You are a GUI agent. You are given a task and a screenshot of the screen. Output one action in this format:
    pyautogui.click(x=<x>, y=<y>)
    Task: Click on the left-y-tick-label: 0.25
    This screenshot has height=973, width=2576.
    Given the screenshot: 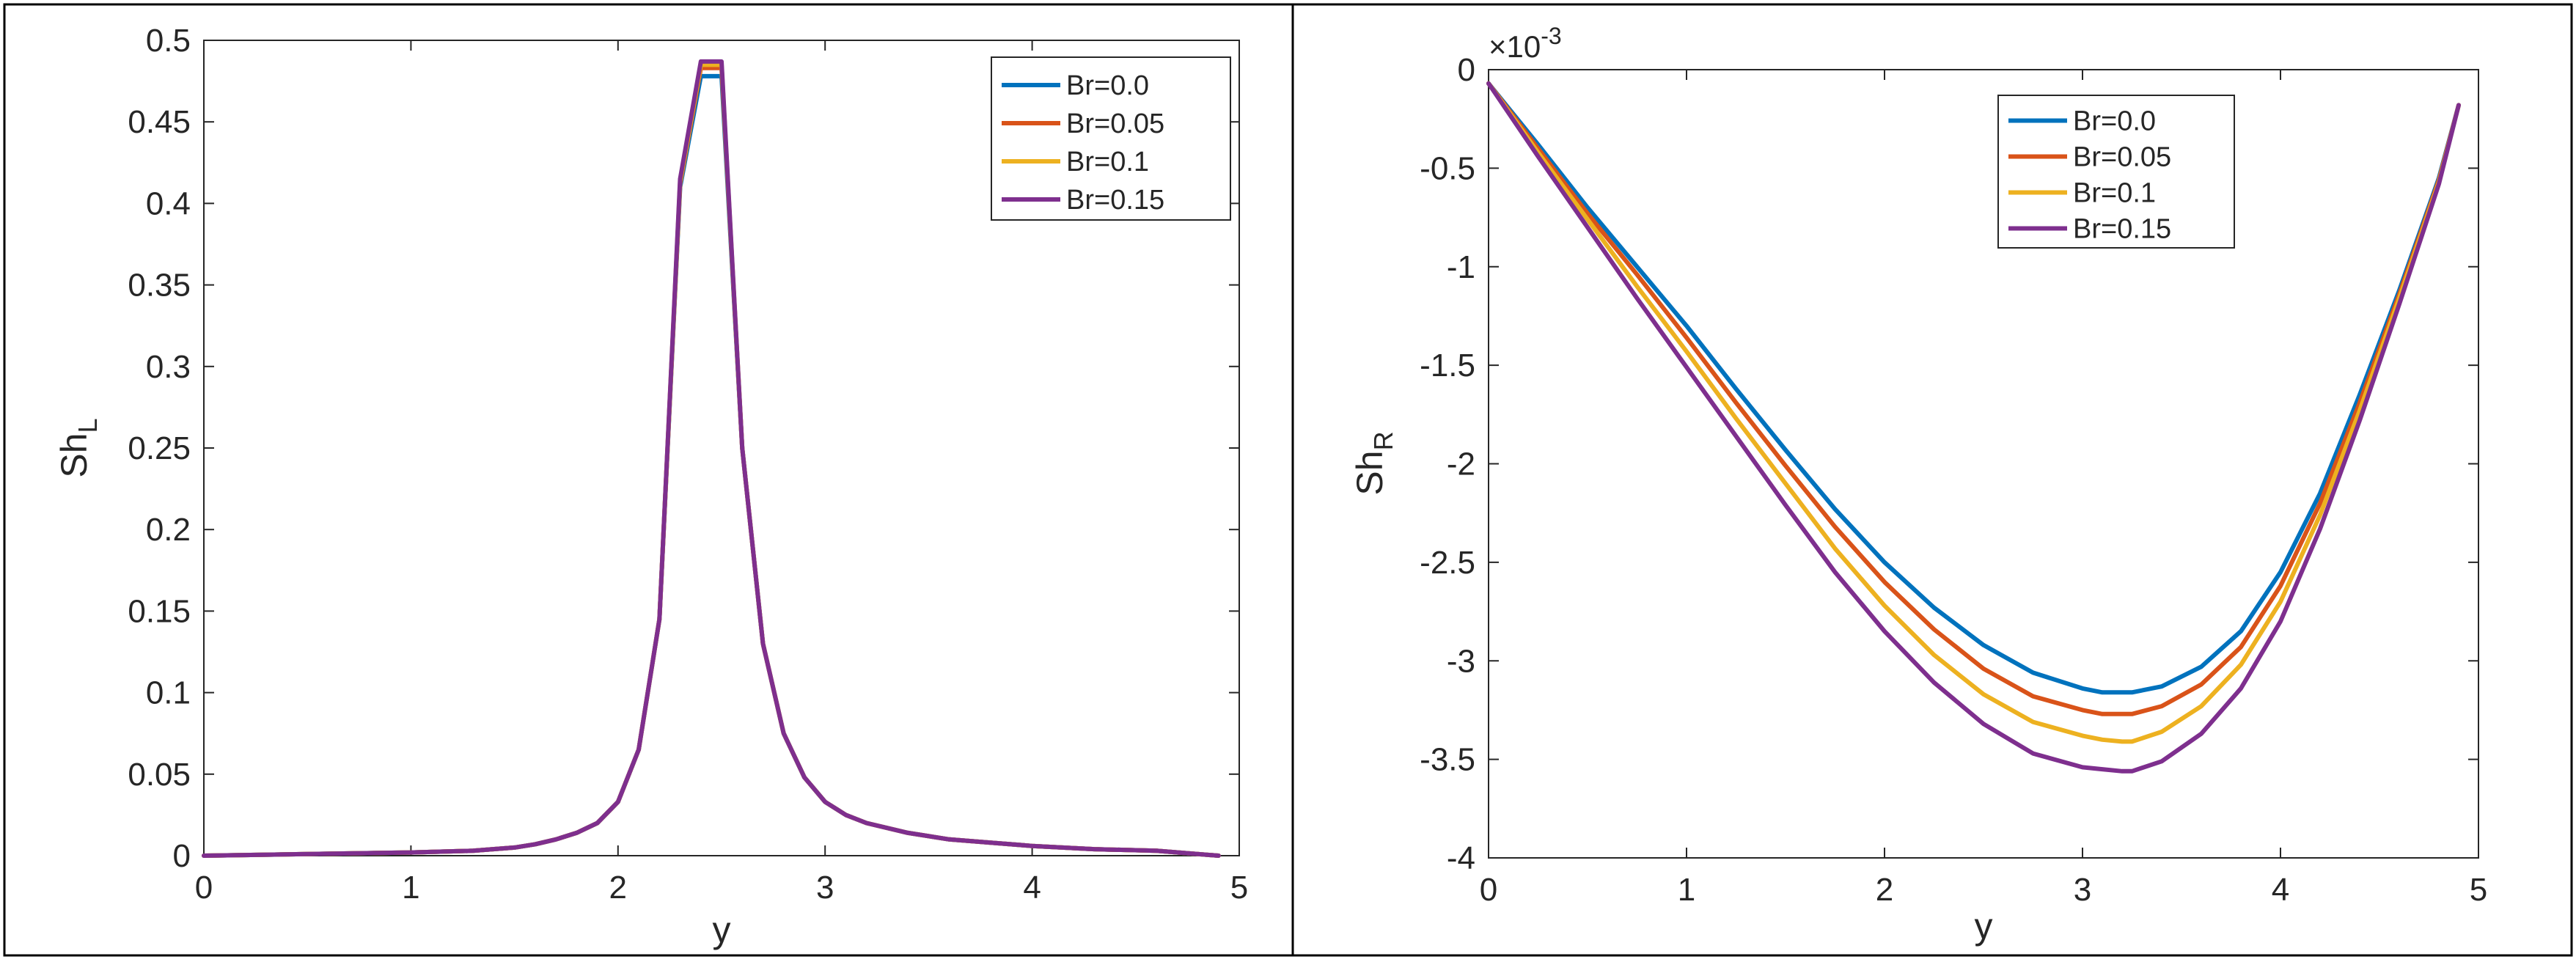 What is the action you would take?
    pyautogui.click(x=160, y=448)
    